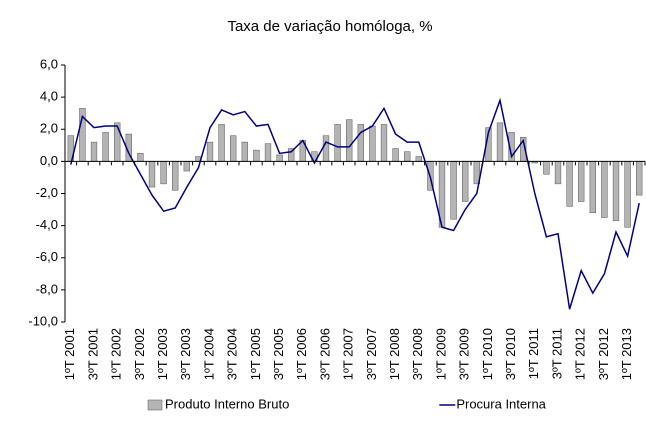 This screenshot has height=438, width=646. I want to click on x-tick-label: 3ºT 2012, so click(603, 354).